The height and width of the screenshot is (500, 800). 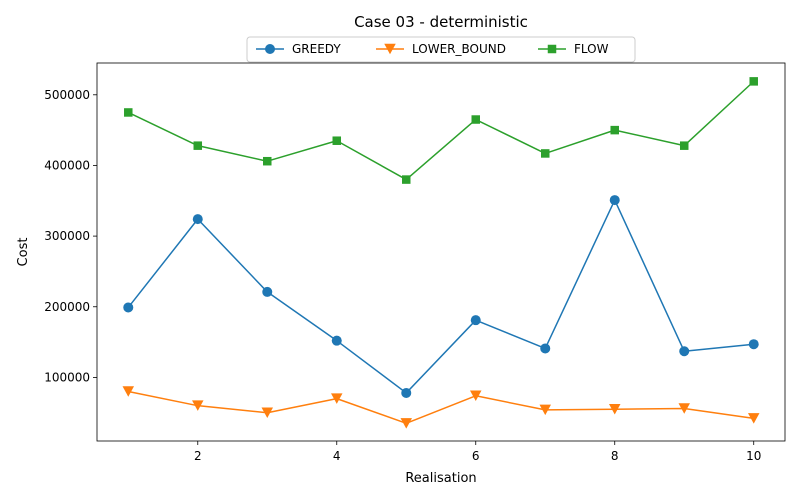 I want to click on legend-marker-flow, so click(x=552, y=49).